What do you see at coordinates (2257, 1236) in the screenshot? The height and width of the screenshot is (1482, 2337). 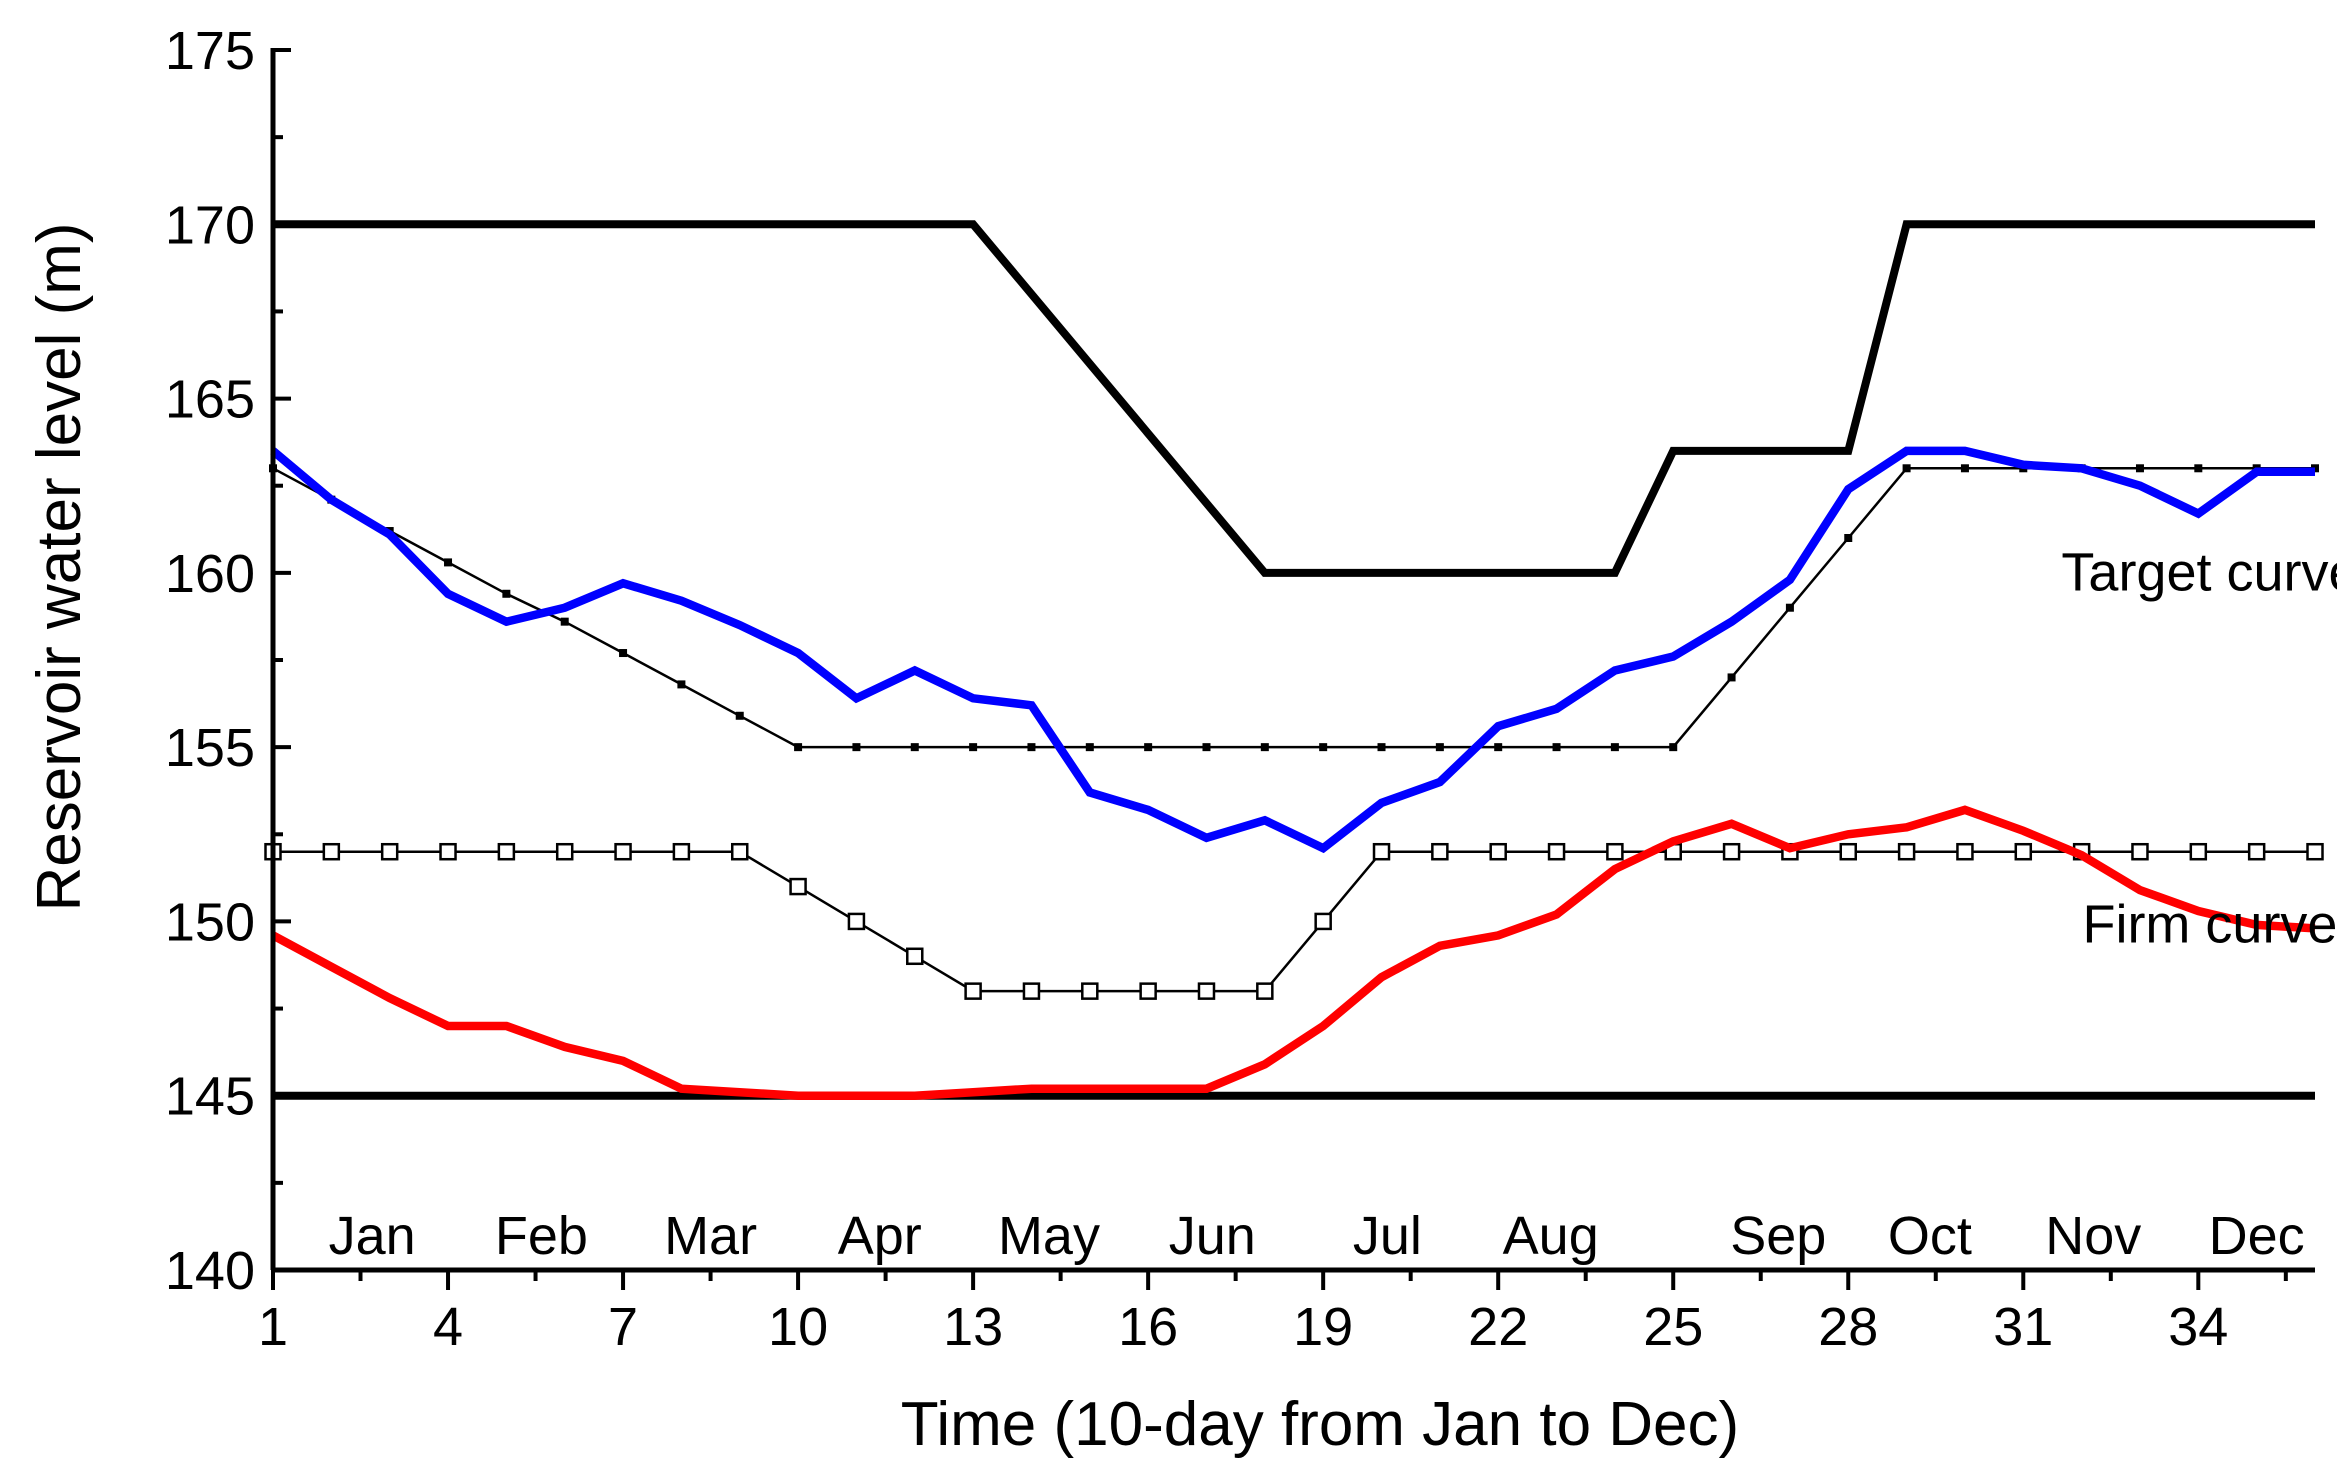 I see `month-label-dec: Dec` at bounding box center [2257, 1236].